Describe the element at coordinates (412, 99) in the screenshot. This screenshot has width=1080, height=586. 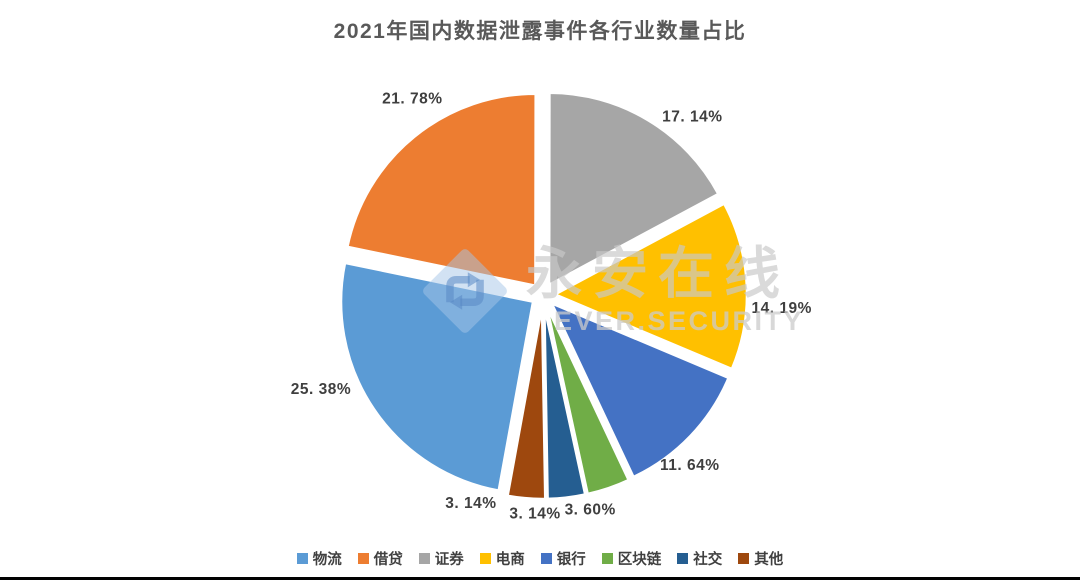
I see `data-label-借贷: 21. 78%` at that location.